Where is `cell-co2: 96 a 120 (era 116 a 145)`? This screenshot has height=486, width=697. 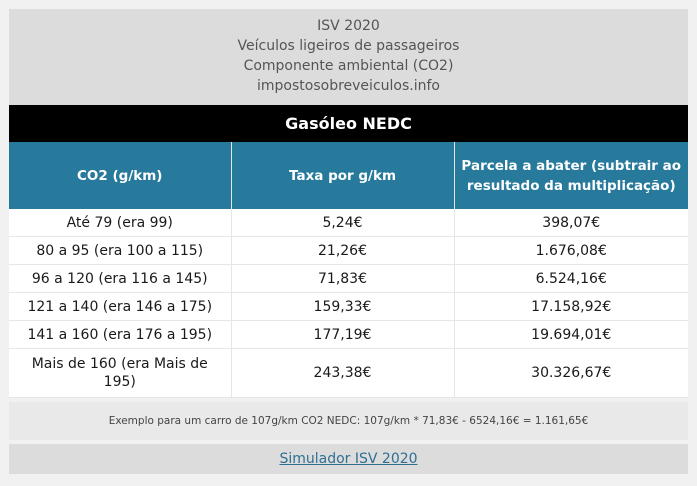 cell-co2: 96 a 120 (era 116 a 145) is located at coordinates (120, 278).